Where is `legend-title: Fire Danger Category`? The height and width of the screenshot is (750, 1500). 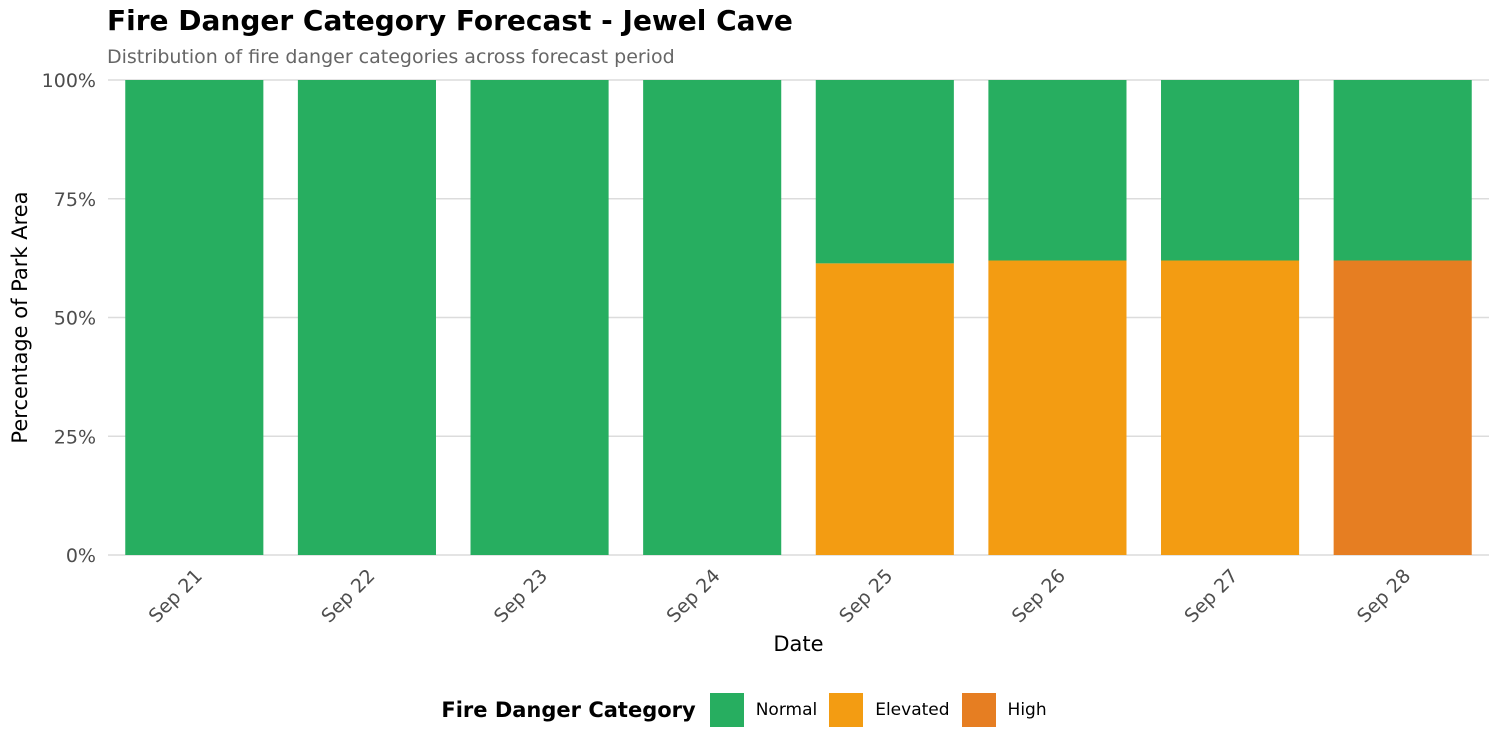 legend-title: Fire Danger Category is located at coordinates (568, 710).